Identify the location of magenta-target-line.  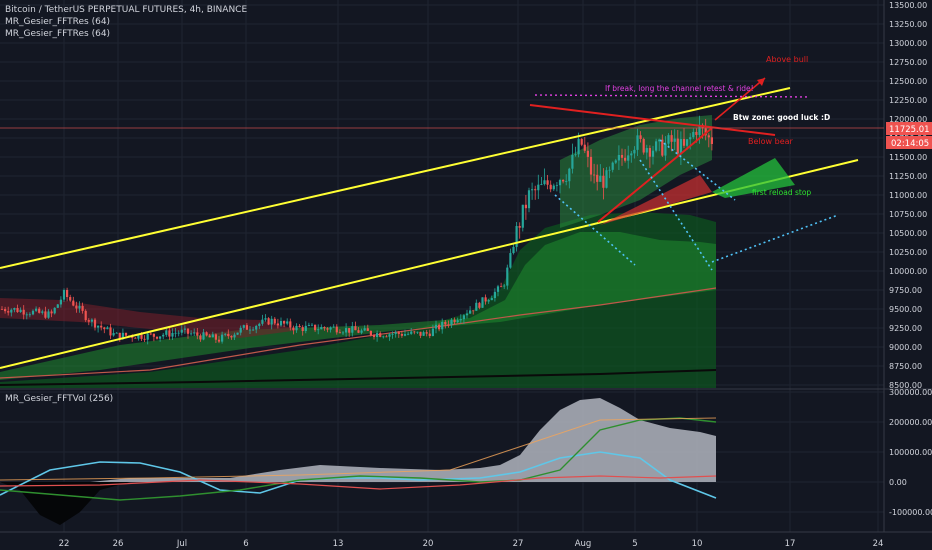
(672, 96).